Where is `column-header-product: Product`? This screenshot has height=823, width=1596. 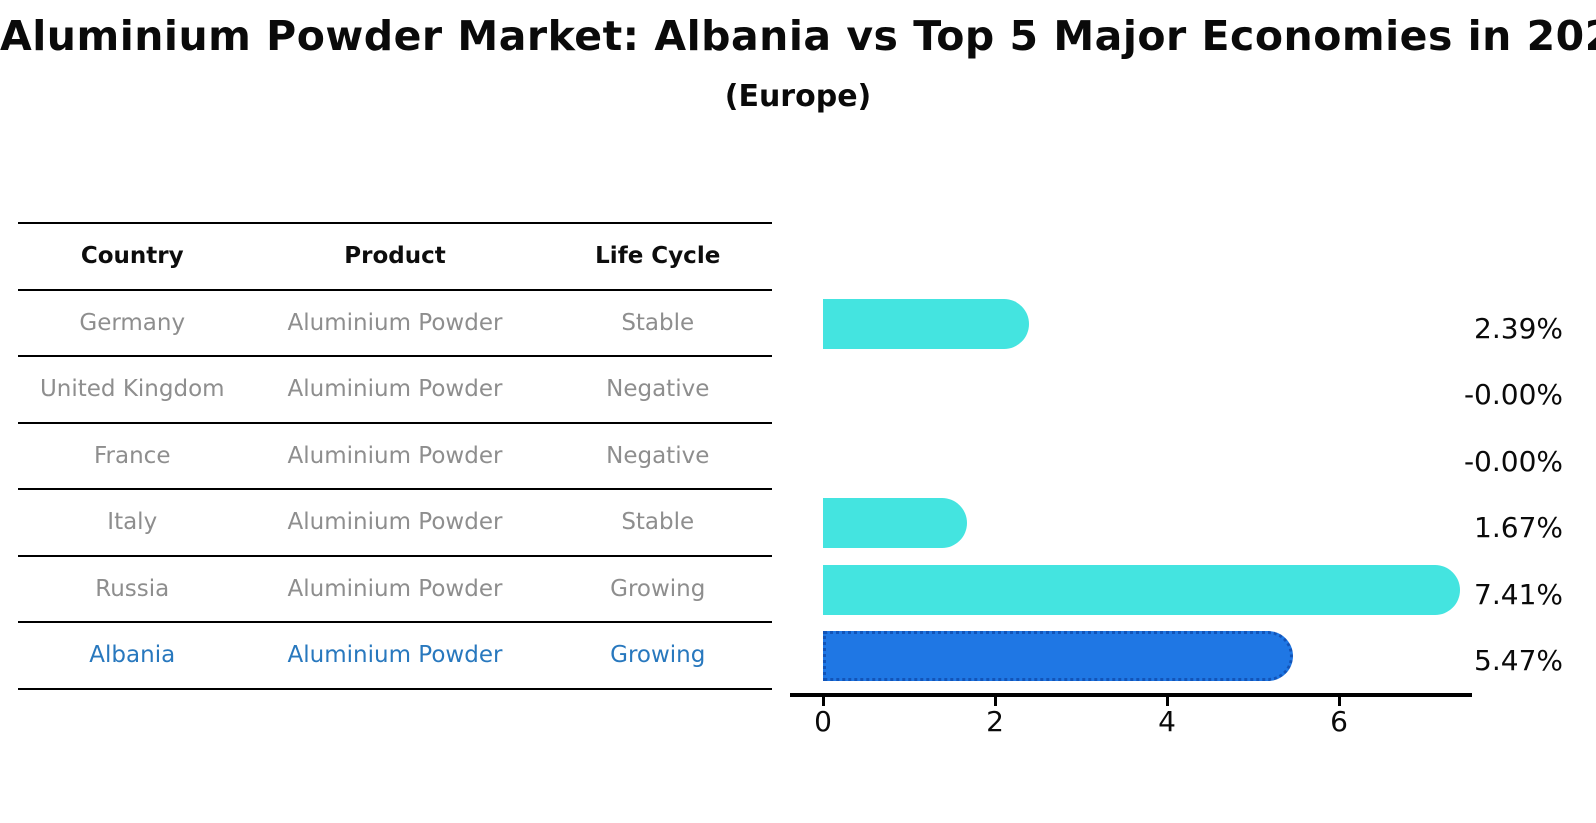
column-header-product: Product is located at coordinates (395, 256).